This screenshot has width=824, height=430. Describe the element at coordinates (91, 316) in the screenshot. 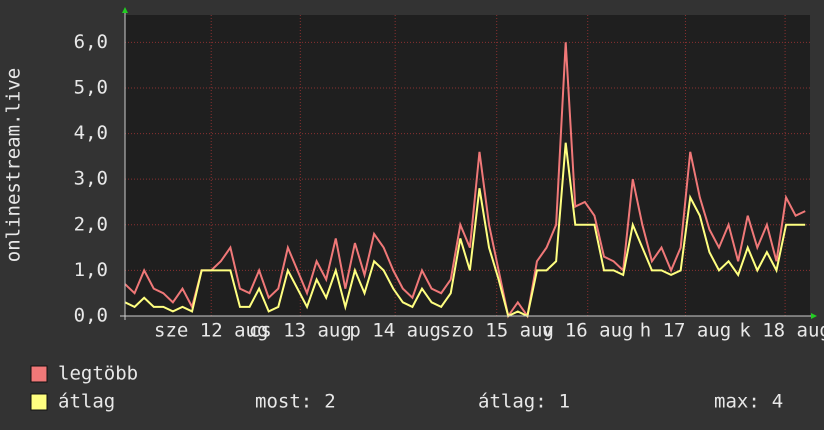

I see `y-tick-label: 0,0` at that location.